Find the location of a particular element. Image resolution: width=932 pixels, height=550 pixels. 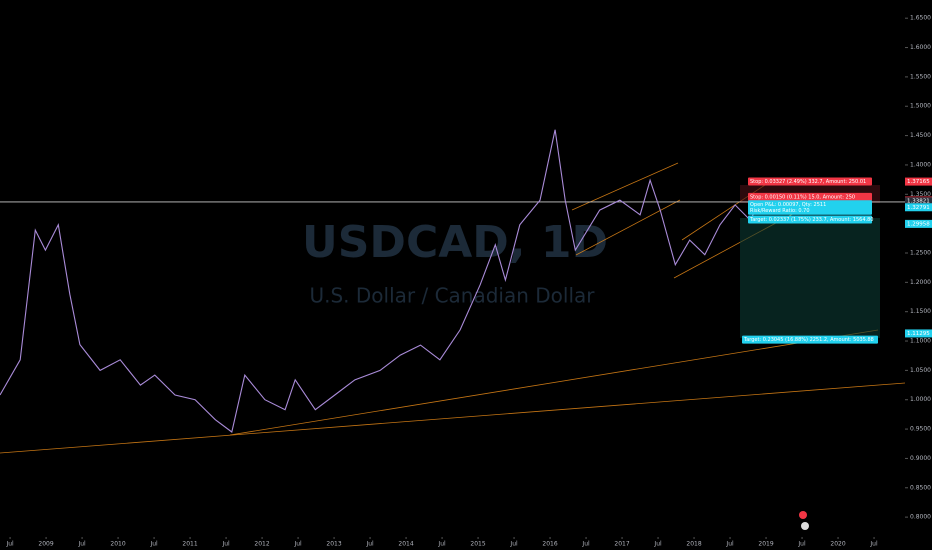

x-tick-label: 2011 is located at coordinates (189, 544).